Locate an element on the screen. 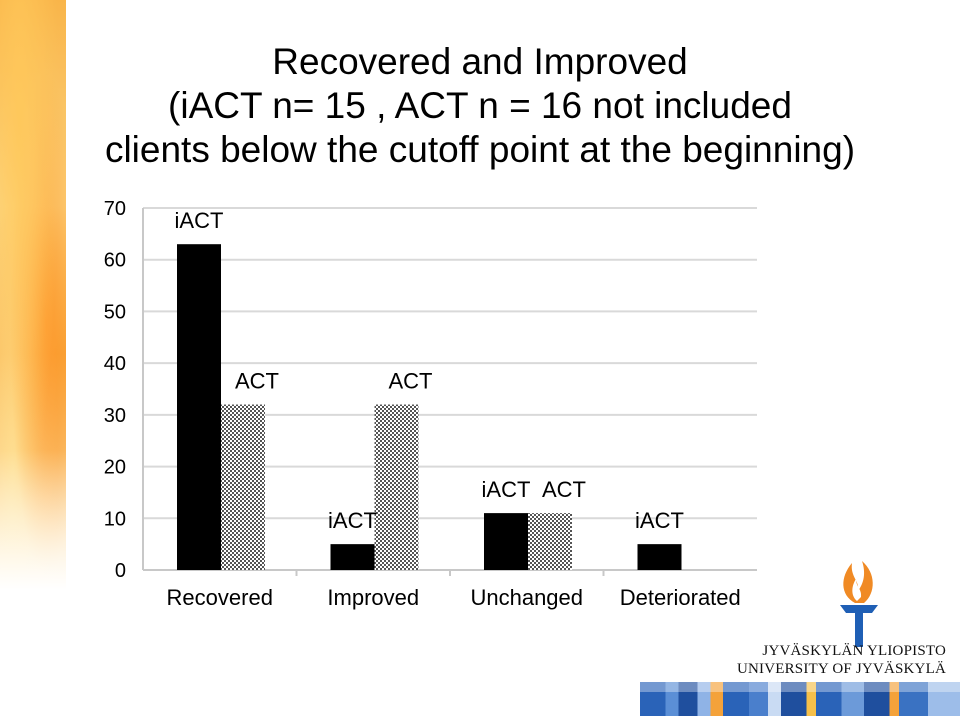  bar-act-recovered is located at coordinates (243, 487).